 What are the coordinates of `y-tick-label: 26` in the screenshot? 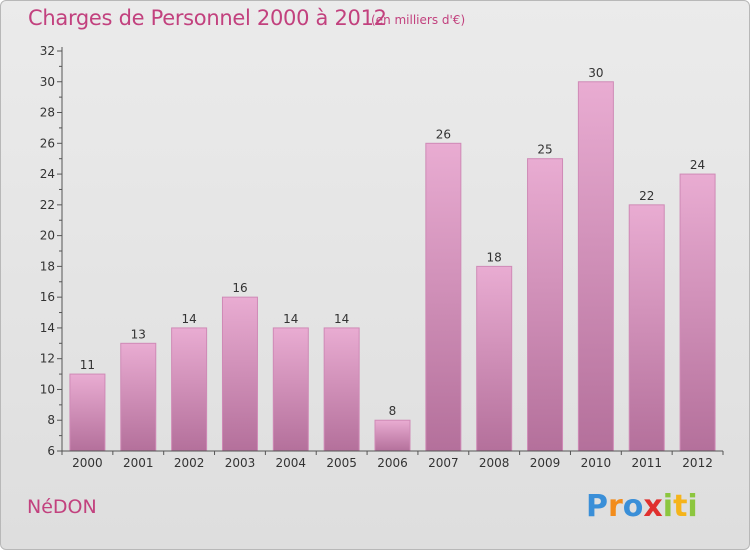 It's located at (47, 143).